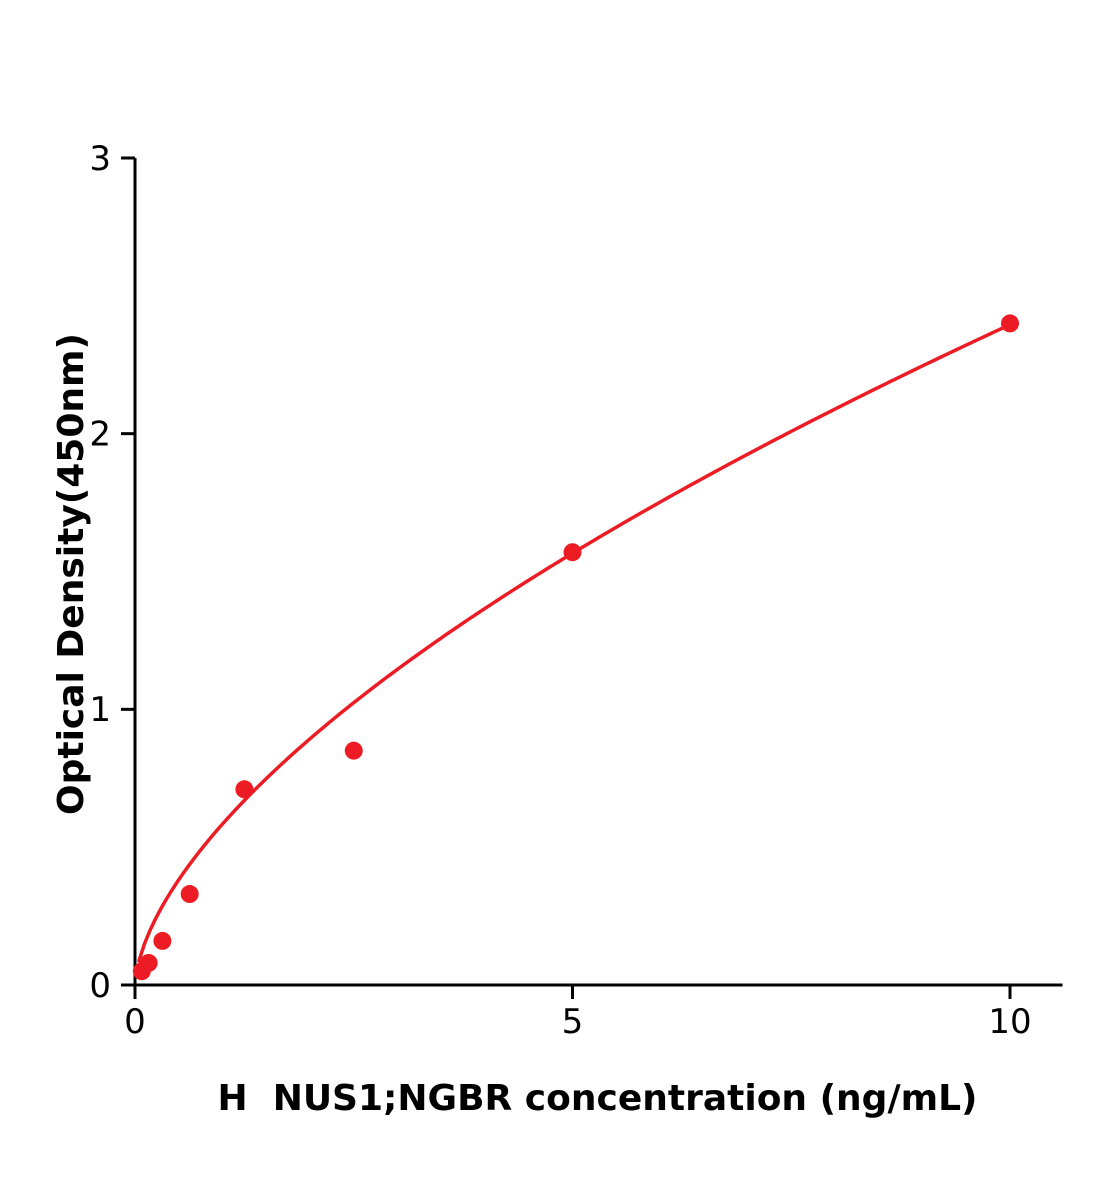  Describe the element at coordinates (100, 710) in the screenshot. I see `y-tick-label: 1` at that location.